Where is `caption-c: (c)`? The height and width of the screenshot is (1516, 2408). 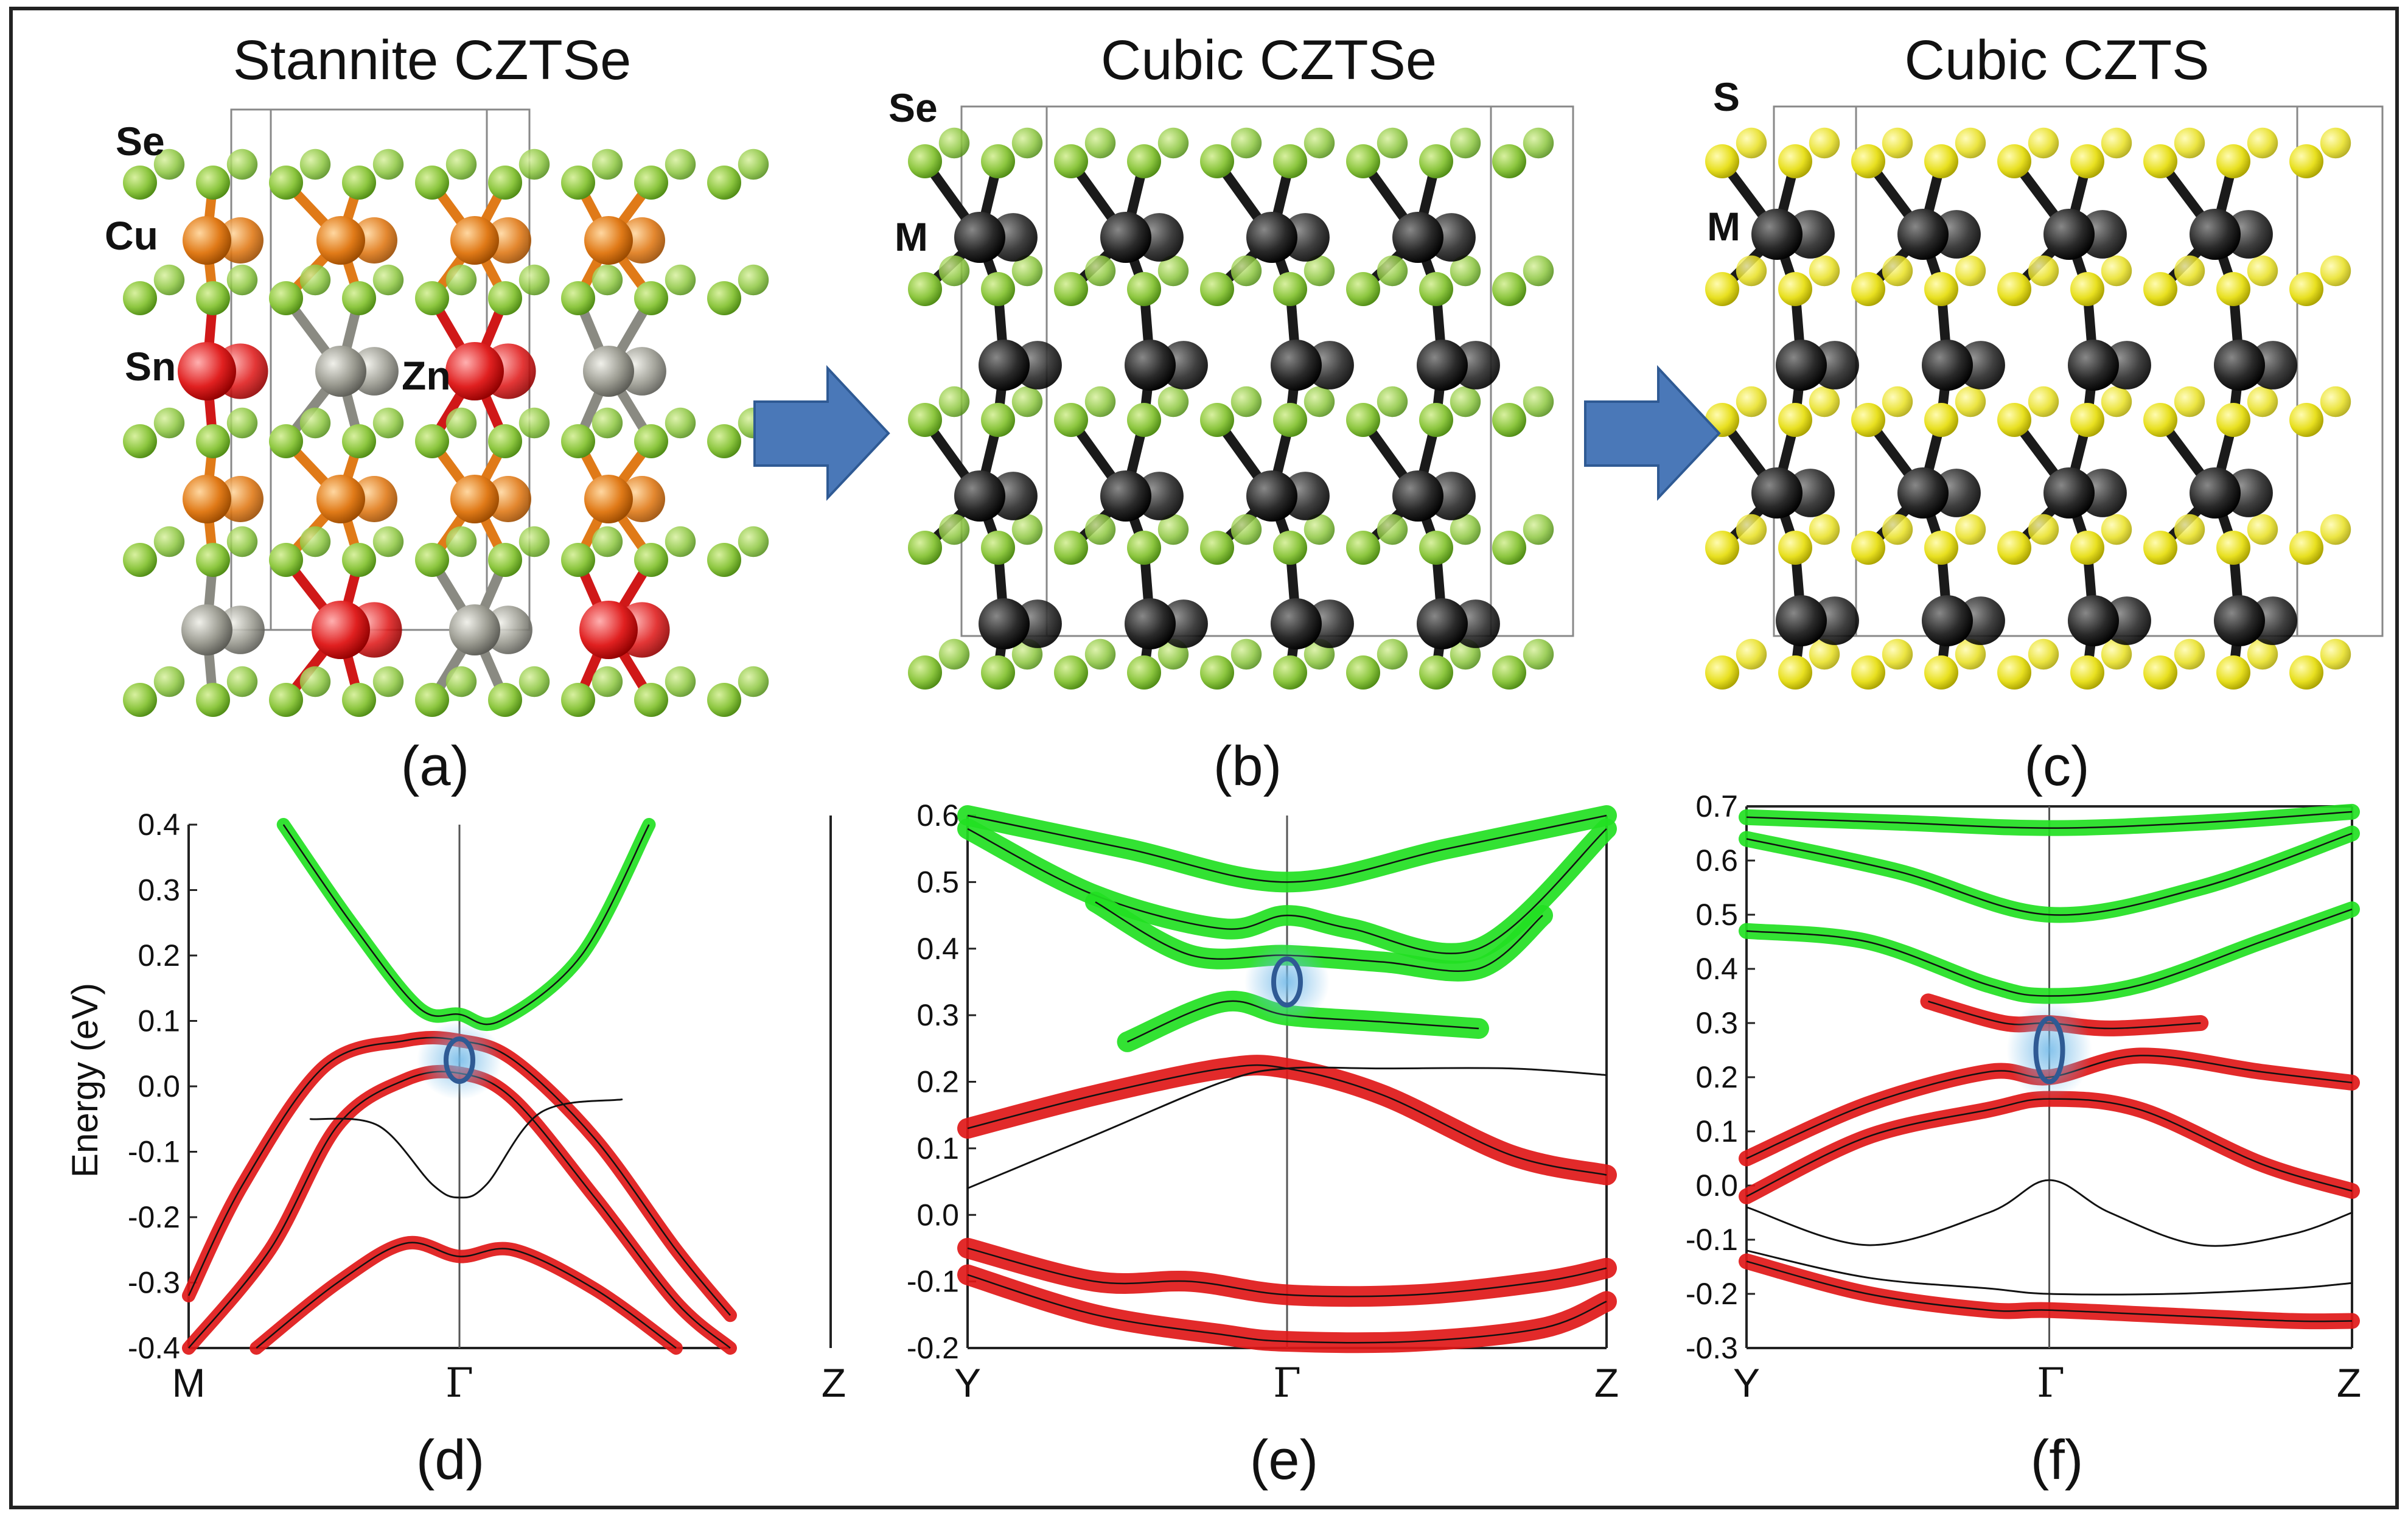
caption-c: (c) is located at coordinates (2056, 766).